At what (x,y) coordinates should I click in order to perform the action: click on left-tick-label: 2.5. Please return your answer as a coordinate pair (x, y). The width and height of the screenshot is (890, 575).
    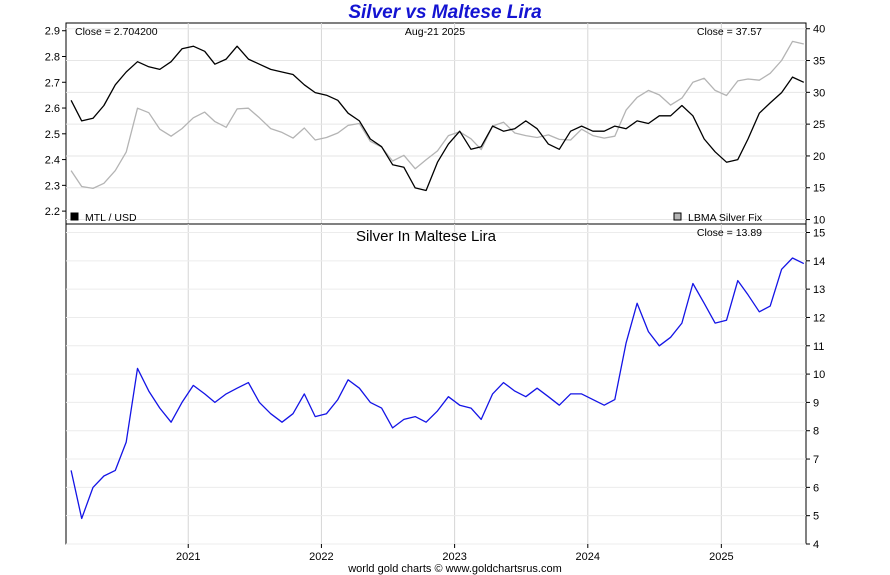
    Looking at the image, I should click on (52, 135).